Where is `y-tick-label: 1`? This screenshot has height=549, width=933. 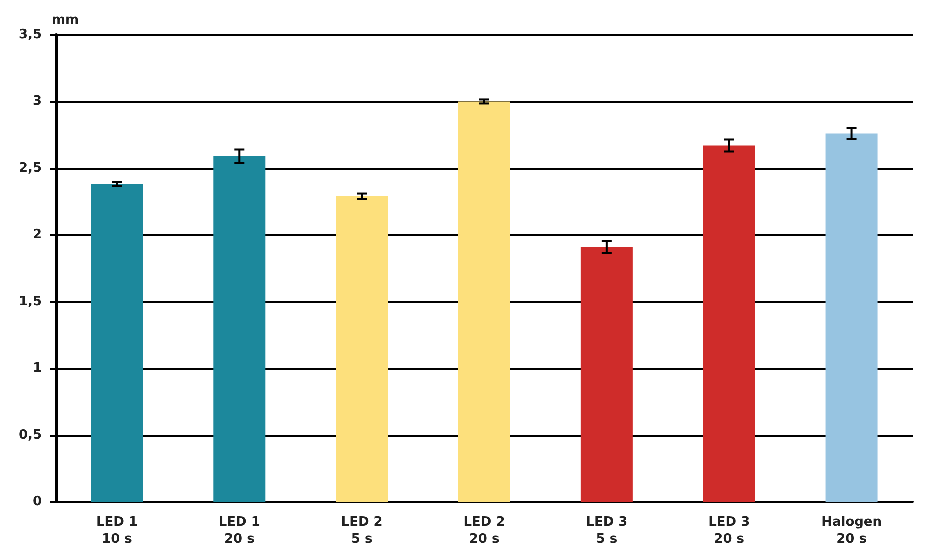
y-tick-label: 1 is located at coordinates (37, 368).